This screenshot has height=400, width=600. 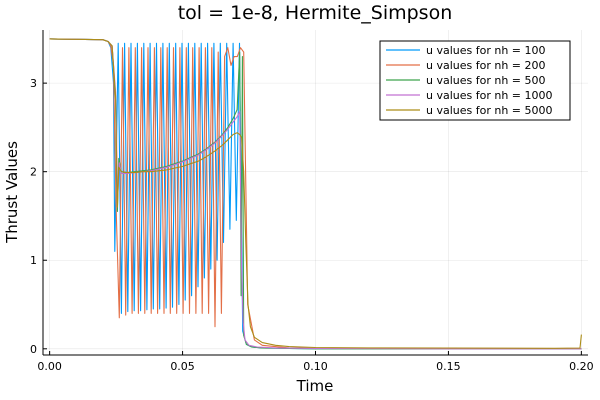 What do you see at coordinates (448, 366) in the screenshot?
I see `x-tick-label: 0.15` at bounding box center [448, 366].